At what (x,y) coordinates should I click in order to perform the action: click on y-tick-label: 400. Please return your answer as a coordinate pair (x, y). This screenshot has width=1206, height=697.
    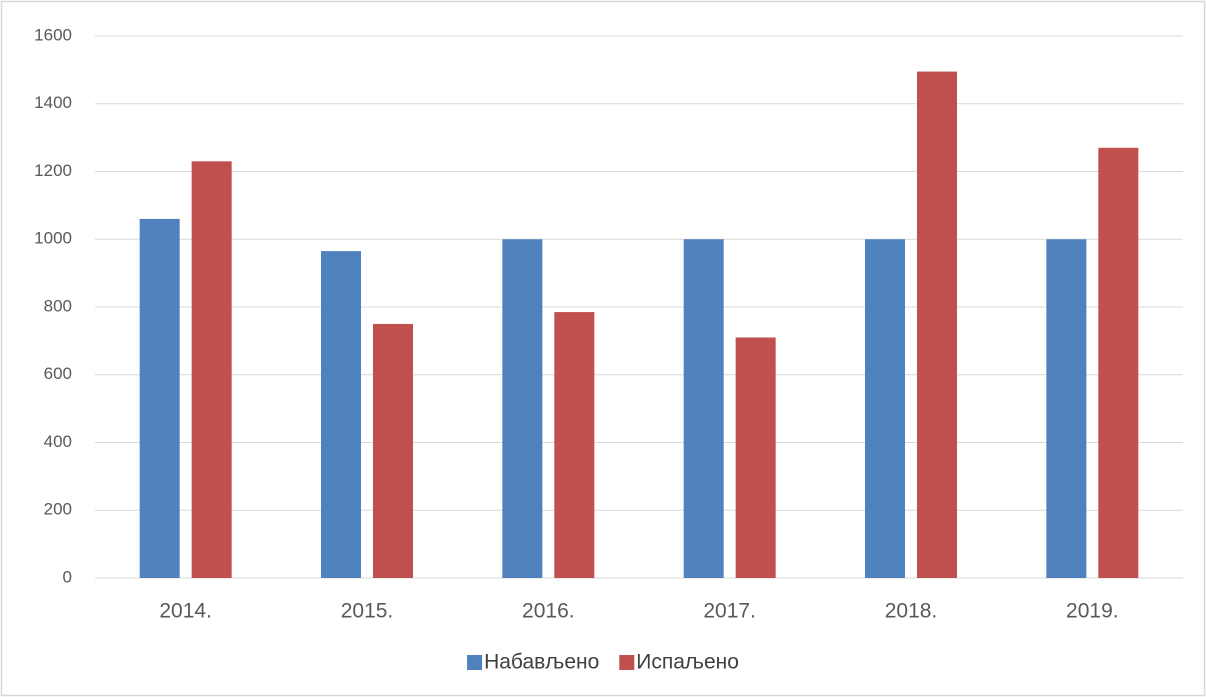
    Looking at the image, I should click on (58, 441).